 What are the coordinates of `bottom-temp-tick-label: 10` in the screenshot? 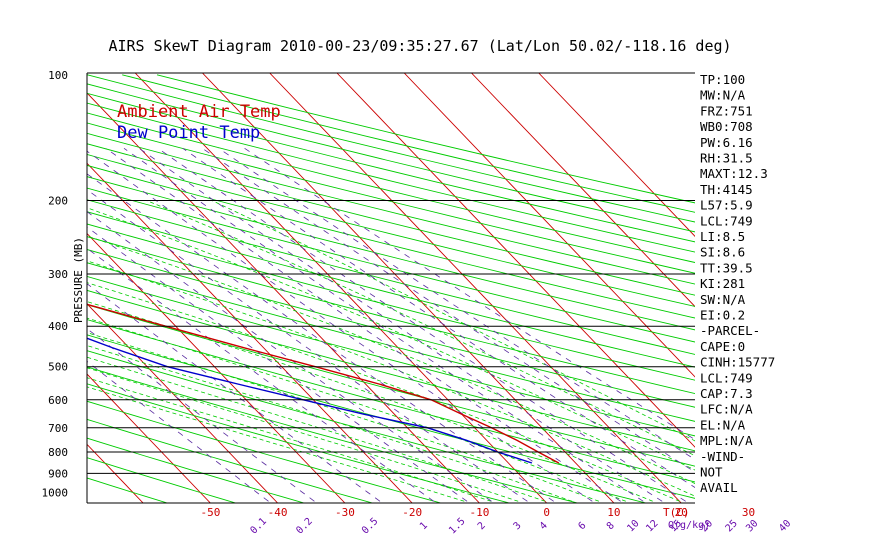 It's located at (613, 512).